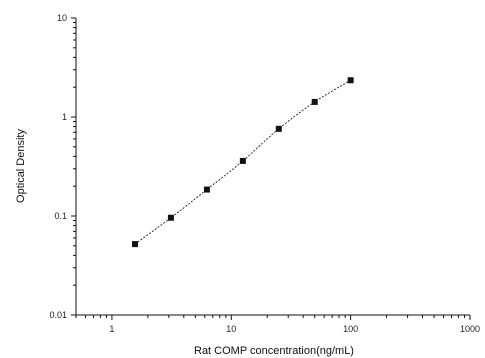 The height and width of the screenshot is (358, 485). Describe the element at coordinates (21, 166) in the screenshot. I see `y-axis-title: Optical Density` at that location.